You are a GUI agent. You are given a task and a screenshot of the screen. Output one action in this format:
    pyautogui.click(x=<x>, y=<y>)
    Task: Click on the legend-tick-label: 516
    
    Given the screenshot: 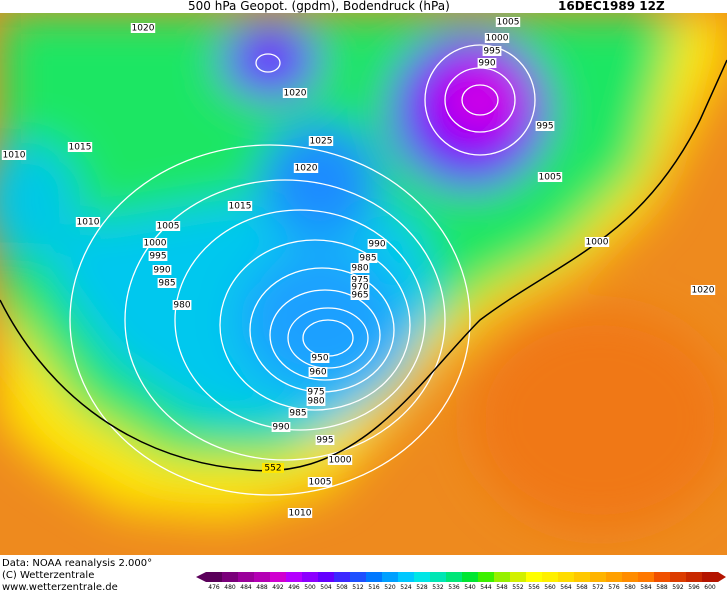 What is the action you would take?
    pyautogui.click(x=374, y=587)
    